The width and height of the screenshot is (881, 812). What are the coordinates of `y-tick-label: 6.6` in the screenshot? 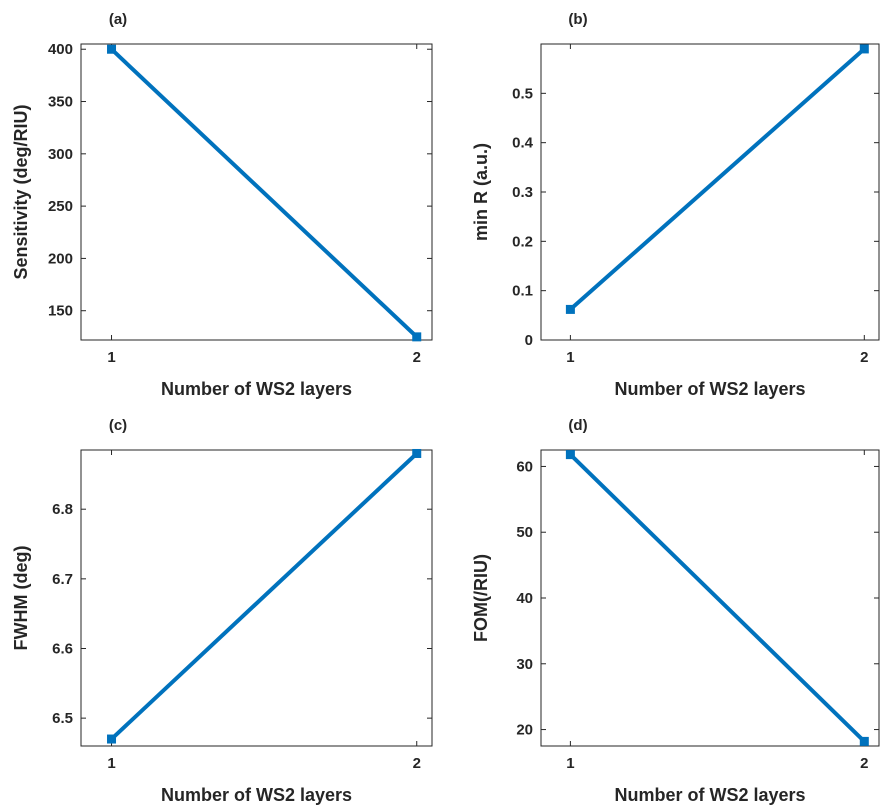 It's located at (62, 648).